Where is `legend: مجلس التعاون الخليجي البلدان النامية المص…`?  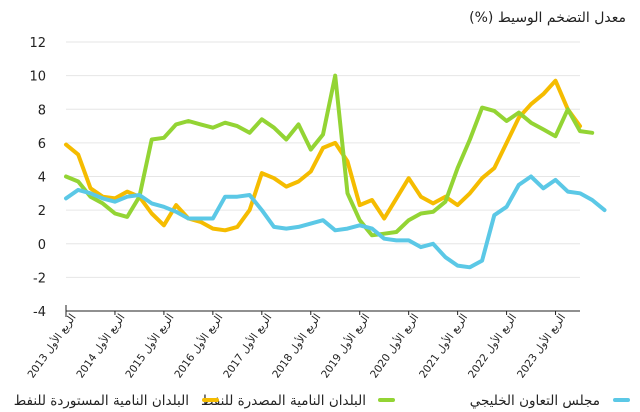 legend: مجلس التعاون الخليجي البلدان النامية المص… is located at coordinates (322, 401).